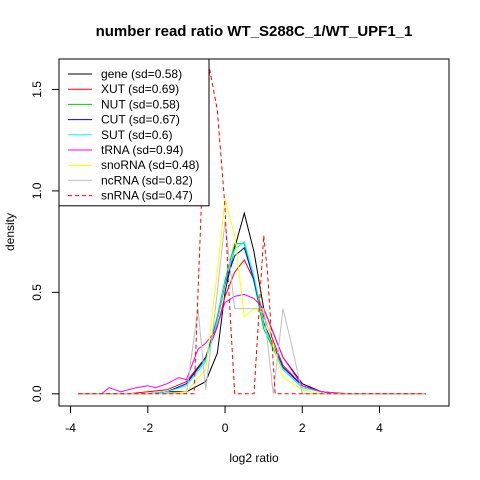 The image size is (480, 480). I want to click on legend-label: gene (sd=0.58), so click(141, 74).